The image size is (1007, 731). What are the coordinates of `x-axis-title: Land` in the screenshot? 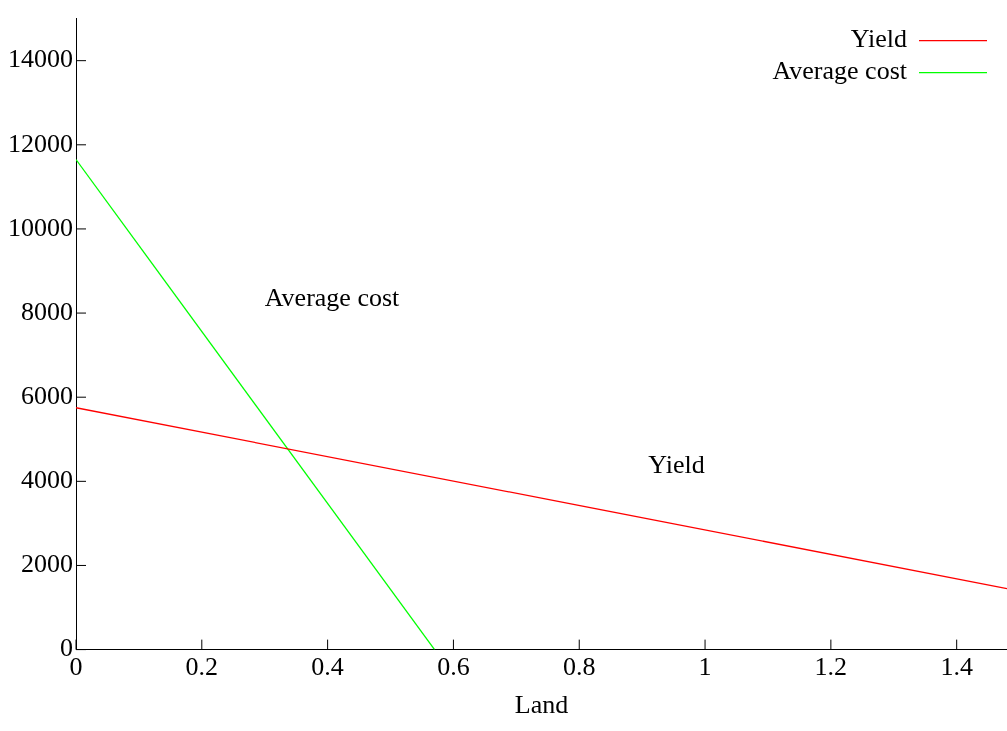 It's located at (541, 705).